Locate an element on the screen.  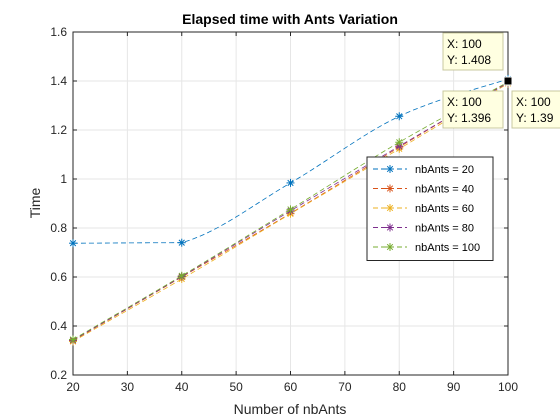
y-tick-label: 1.2 is located at coordinates (58, 130).